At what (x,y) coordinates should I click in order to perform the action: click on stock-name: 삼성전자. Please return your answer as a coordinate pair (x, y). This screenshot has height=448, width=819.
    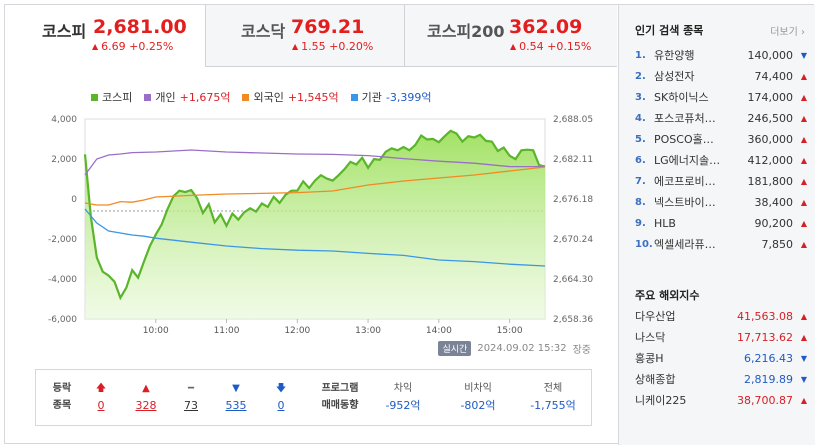
    Looking at the image, I should click on (674, 76).